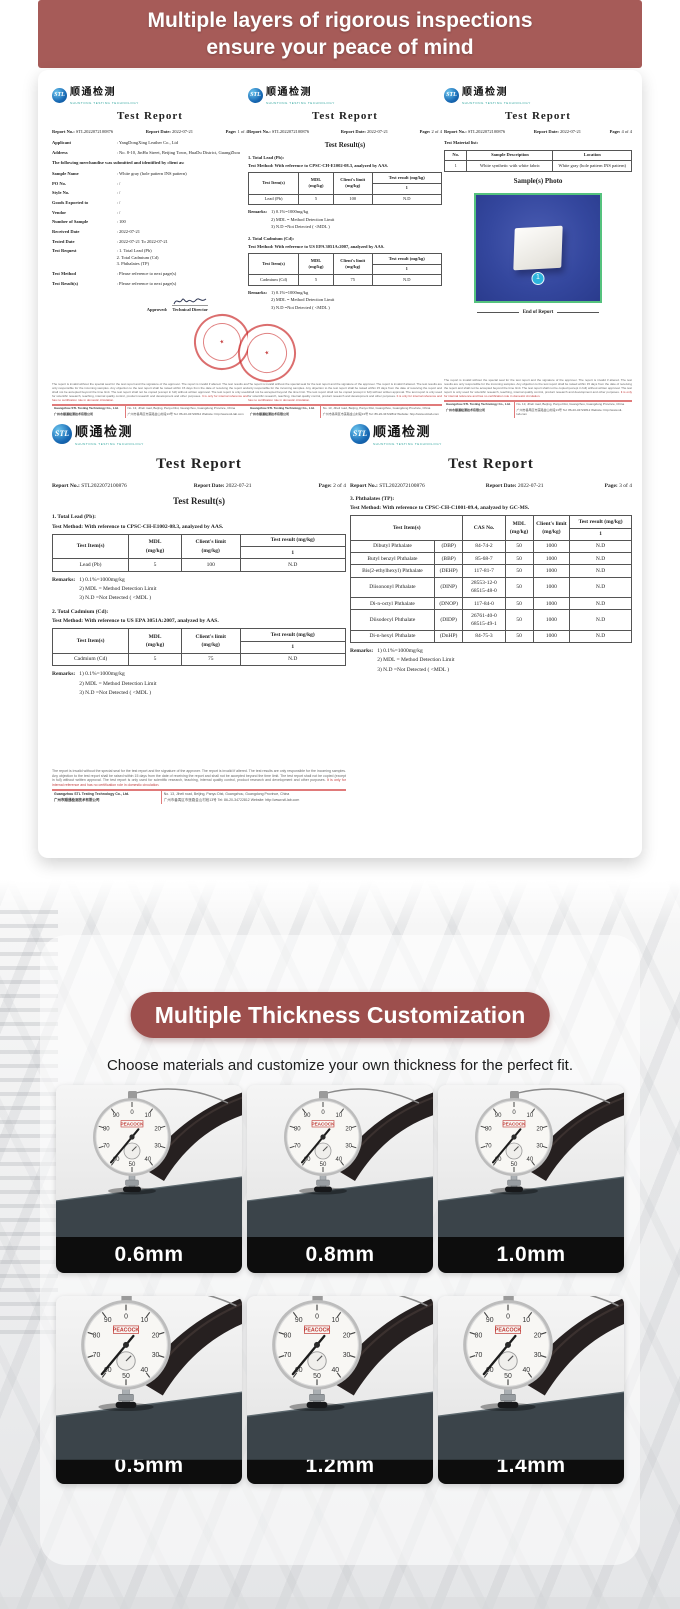  Describe the element at coordinates (484, 587) in the screenshot. I see `cell-cas: 28553-12-0 68515-48-0` at that location.